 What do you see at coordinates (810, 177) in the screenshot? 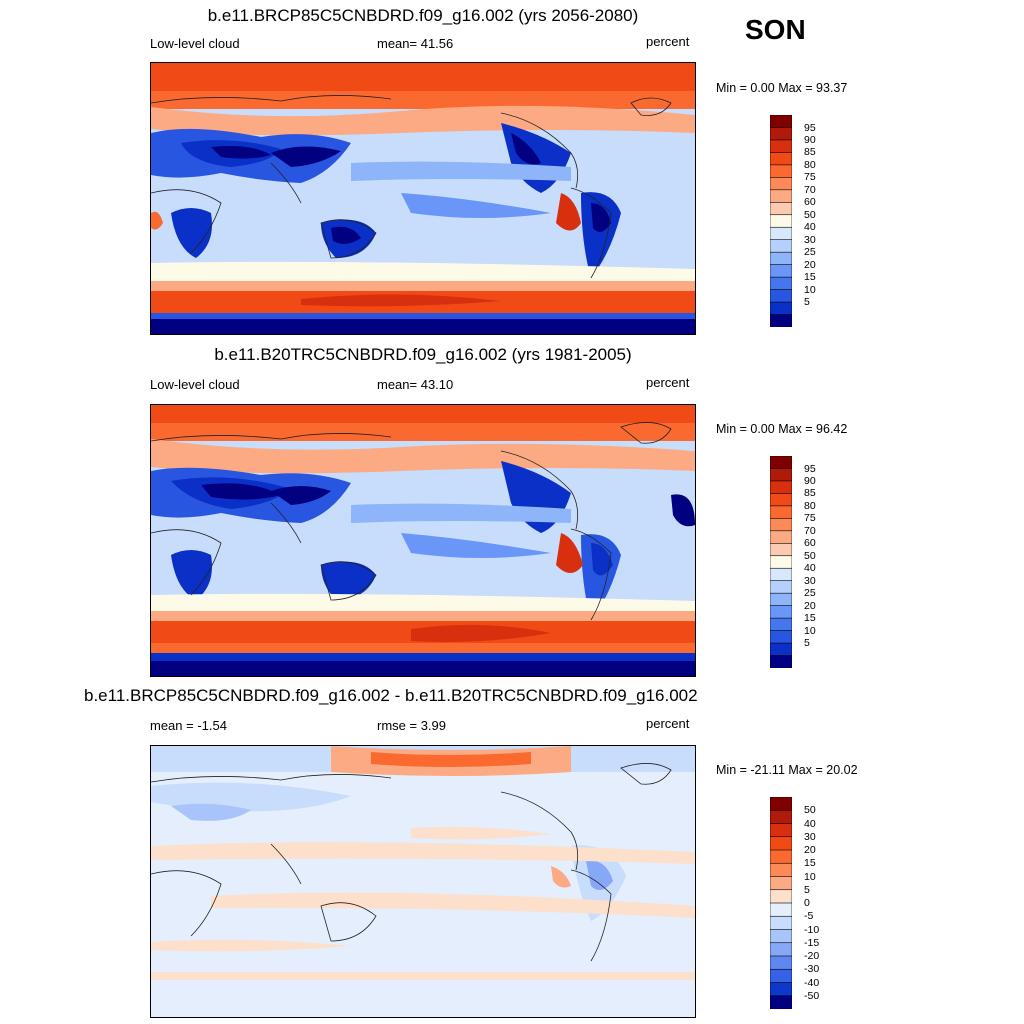
I see `colorbar-tick-label: 75` at bounding box center [810, 177].